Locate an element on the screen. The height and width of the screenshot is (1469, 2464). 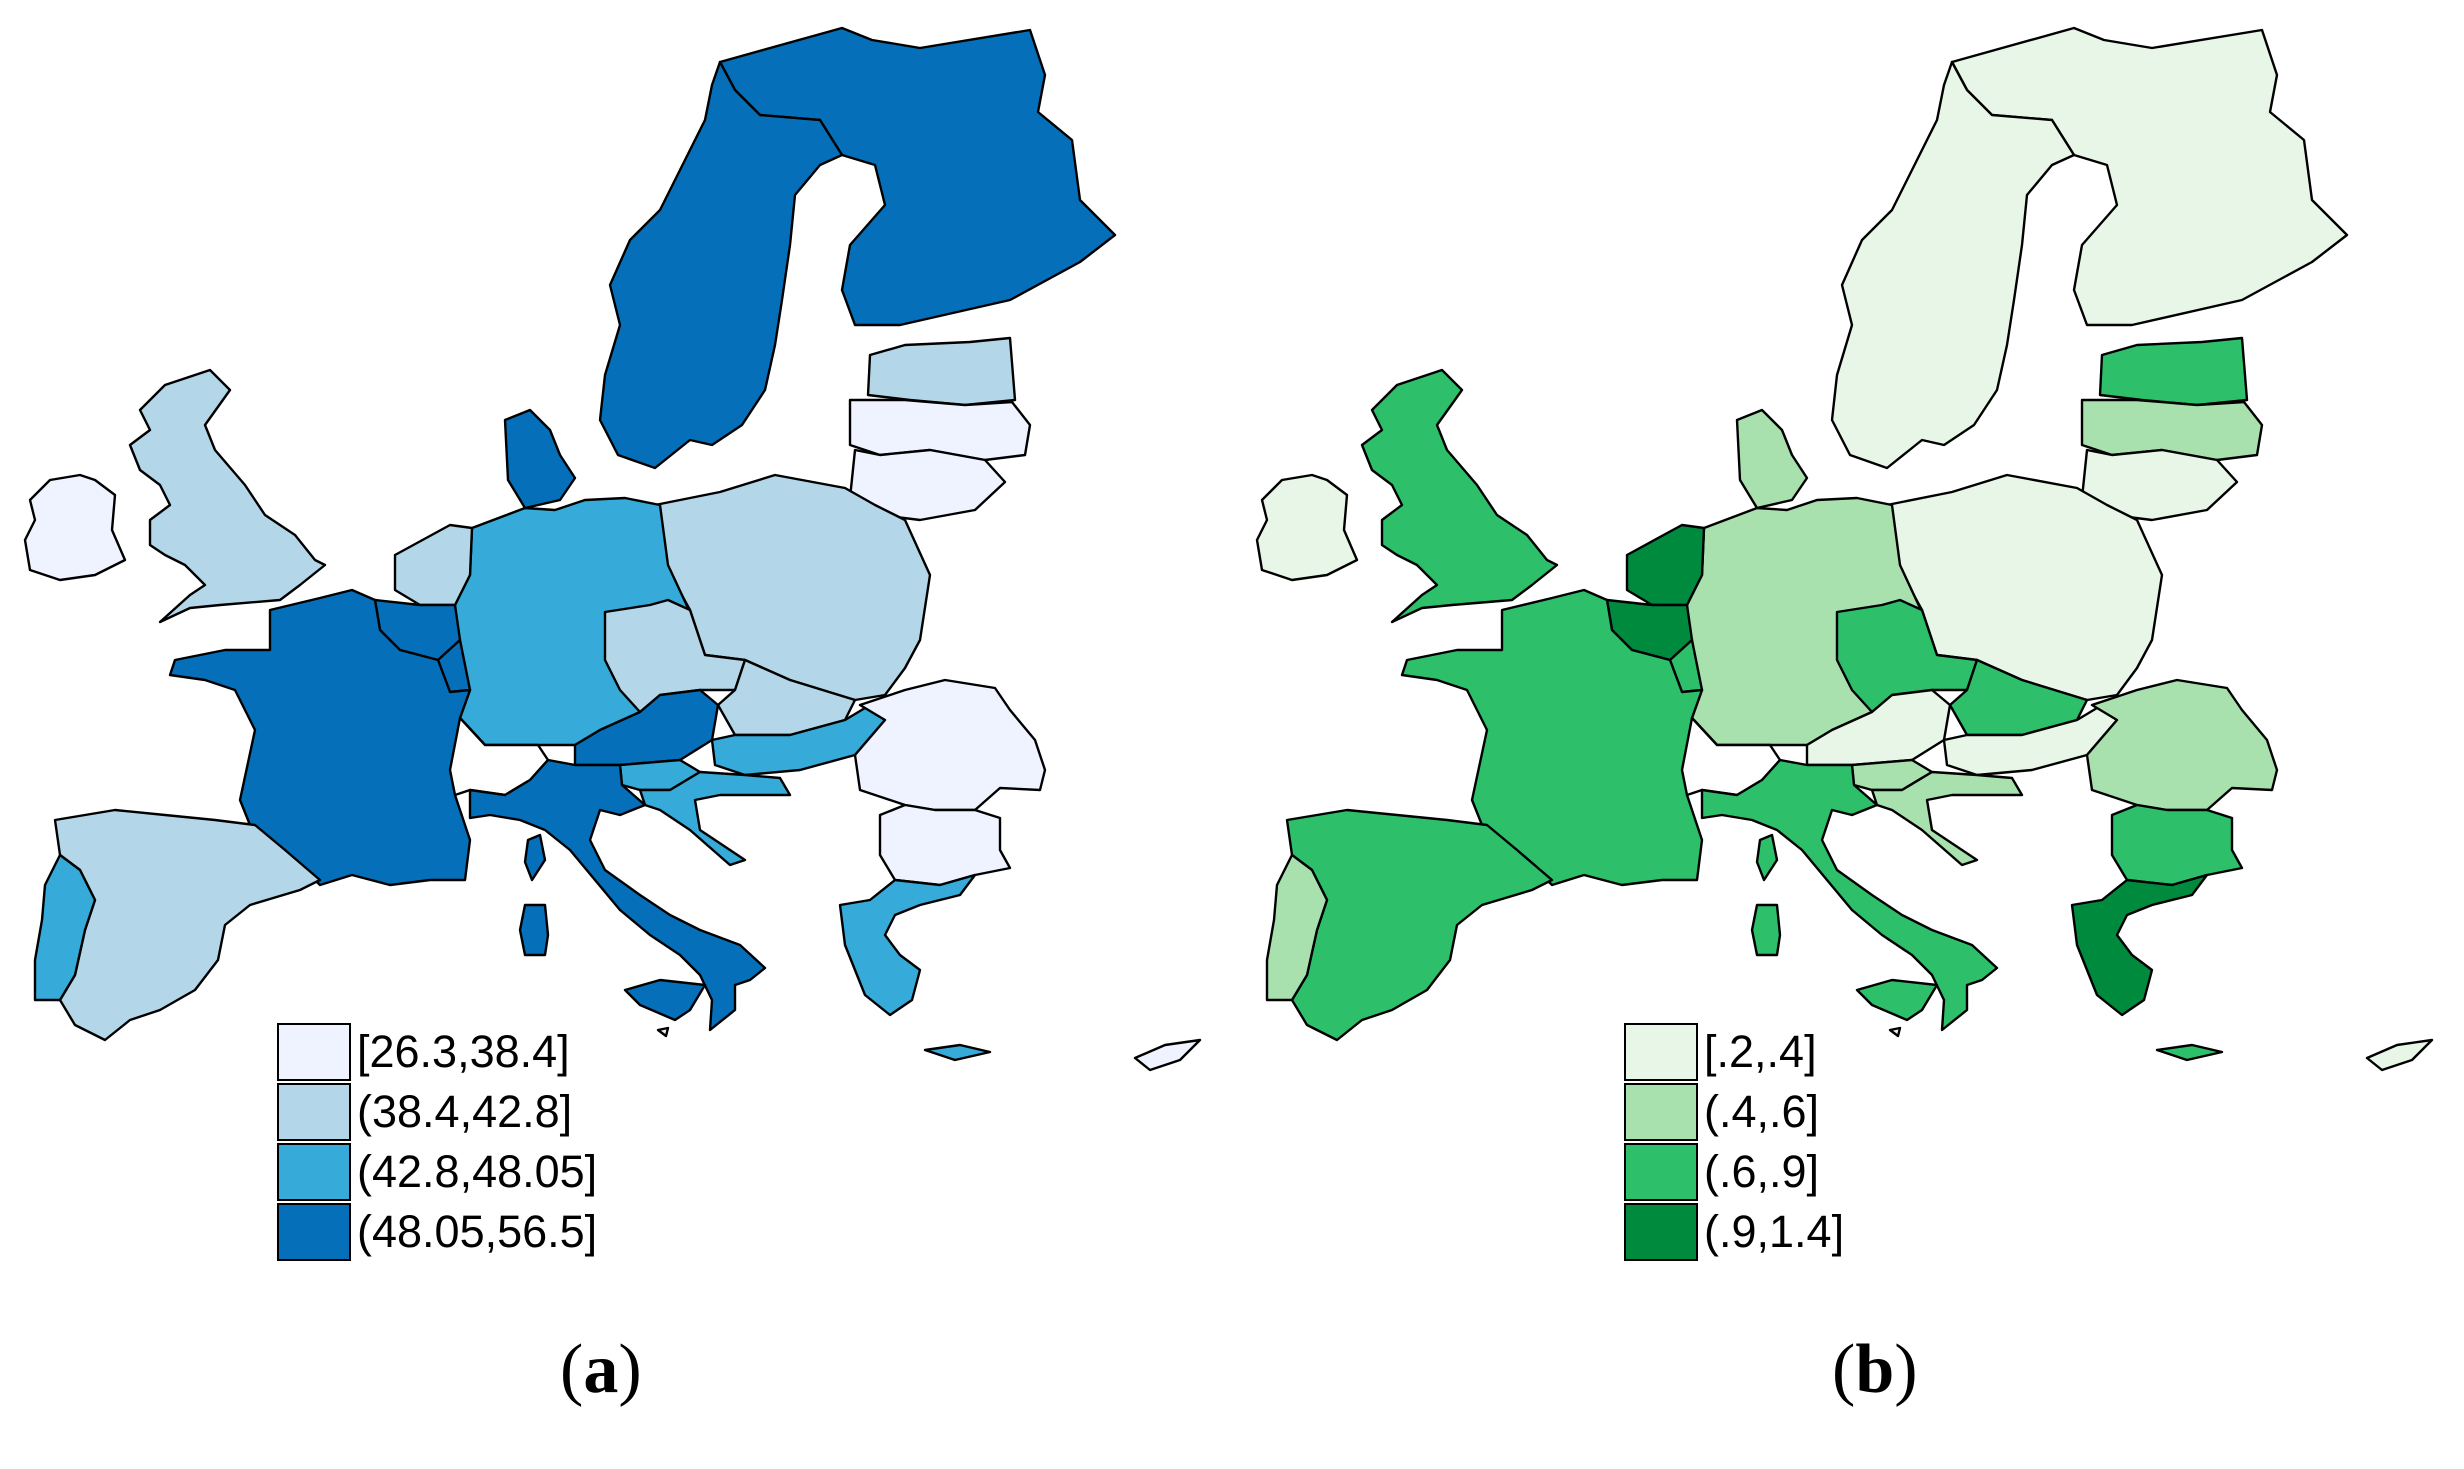
legend-label: (.9,1.4] is located at coordinates (1774, 1231).